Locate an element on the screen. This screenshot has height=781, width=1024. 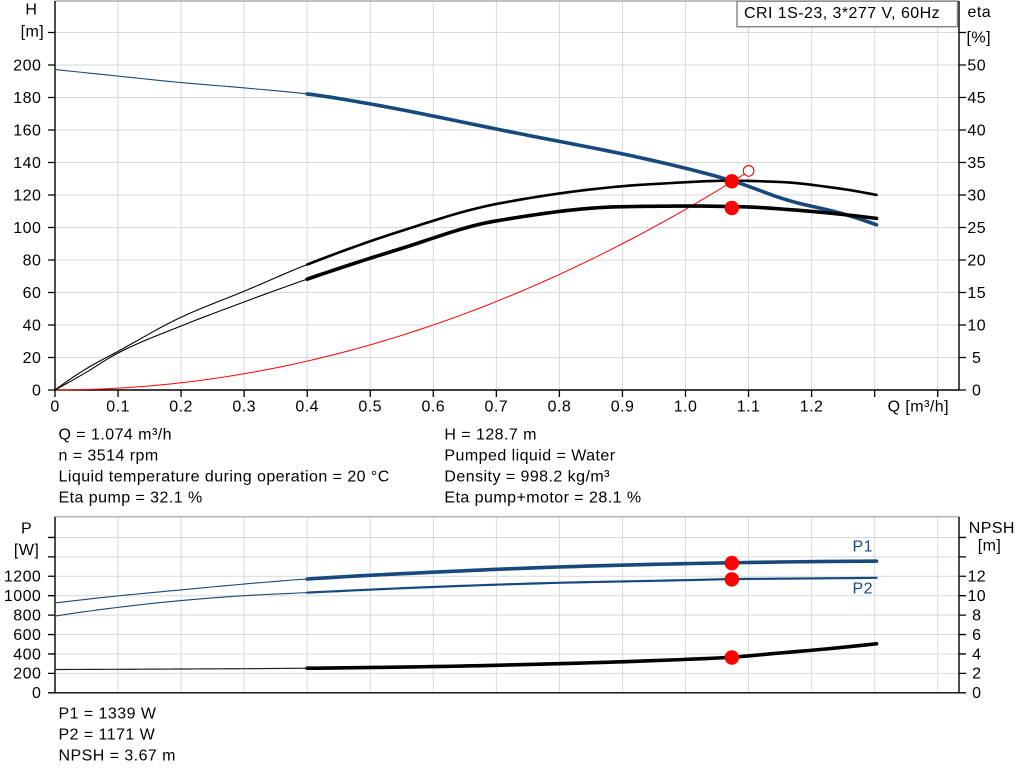
svg-text: 100 is located at coordinates (27, 228).